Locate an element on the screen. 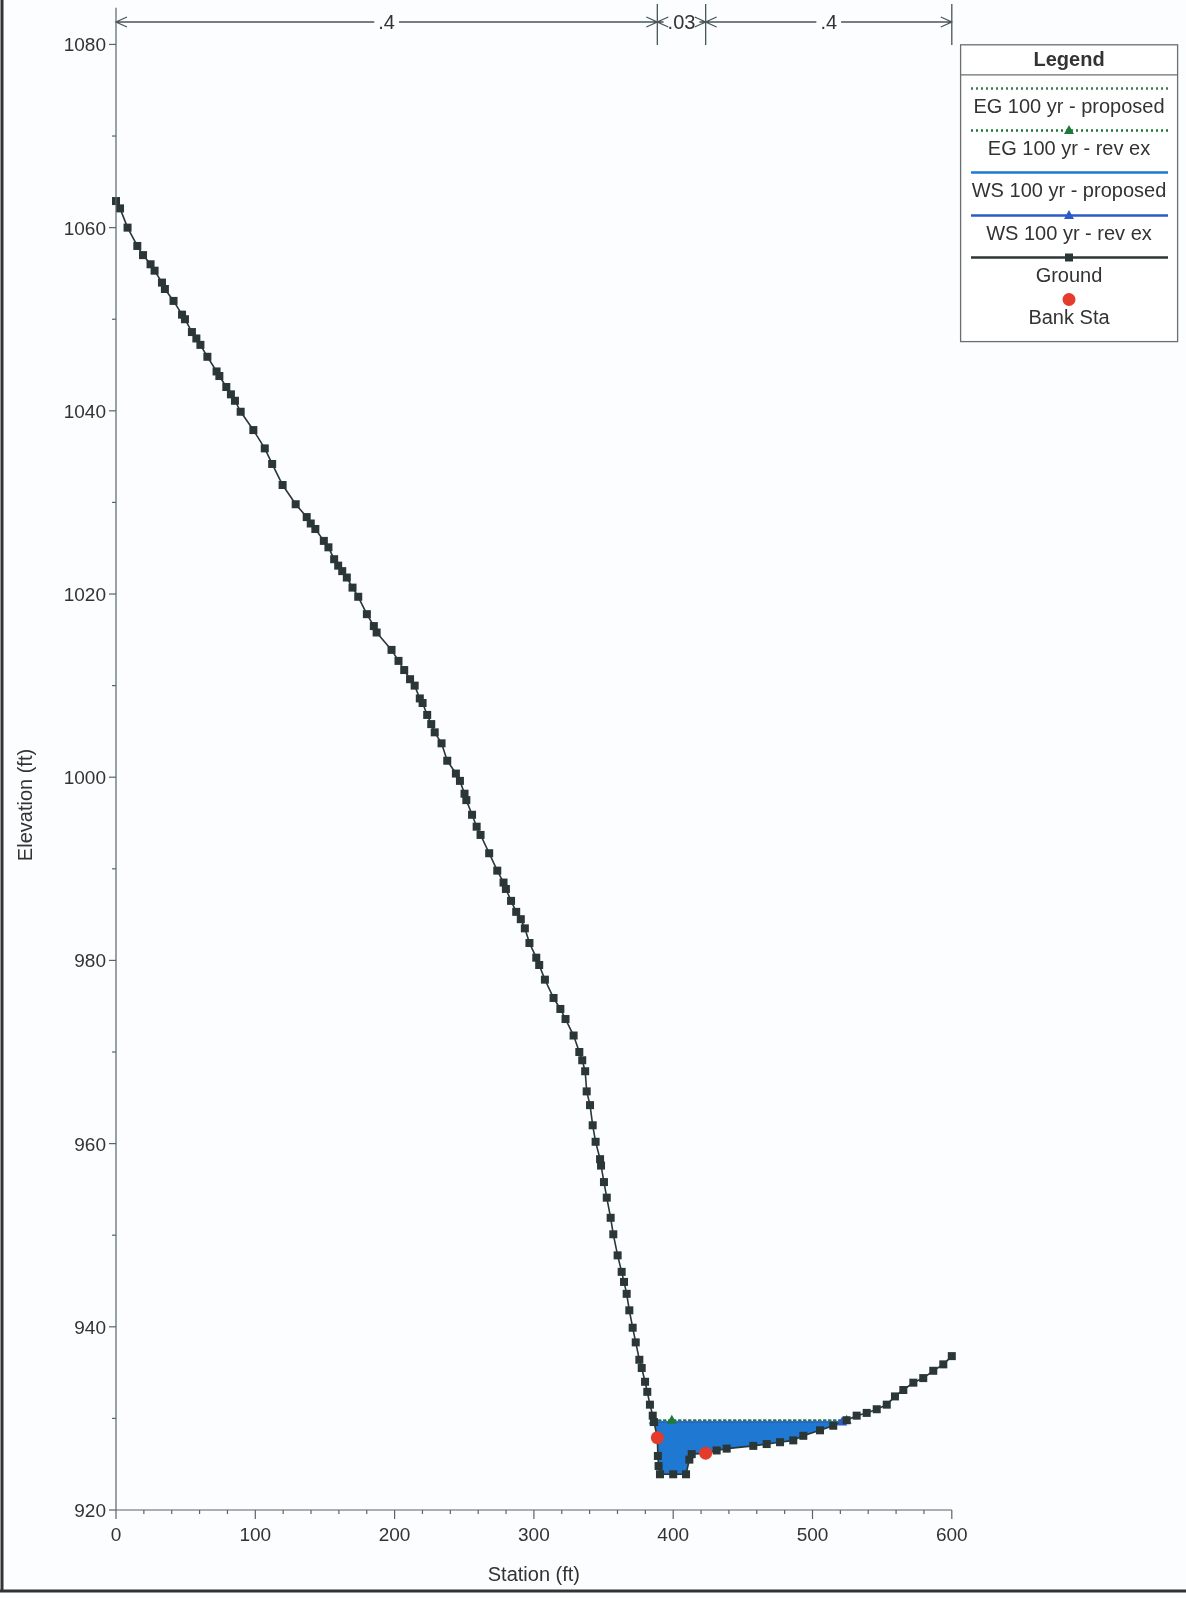 The height and width of the screenshot is (1598, 1186). legend-label: WS 100 yr - rev ex is located at coordinates (1069, 232).